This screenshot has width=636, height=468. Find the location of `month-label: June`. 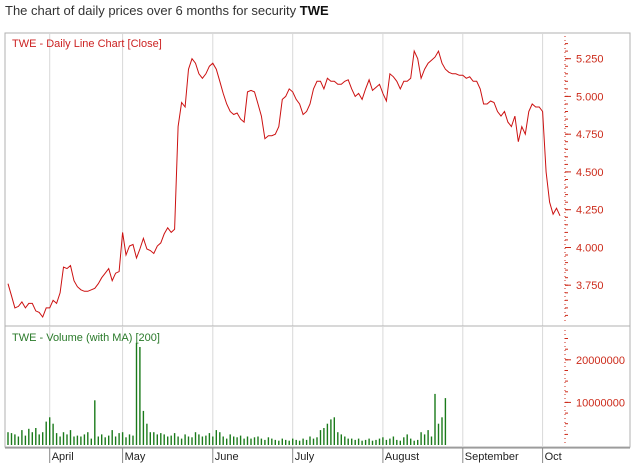

month-label: June is located at coordinates (227, 457).